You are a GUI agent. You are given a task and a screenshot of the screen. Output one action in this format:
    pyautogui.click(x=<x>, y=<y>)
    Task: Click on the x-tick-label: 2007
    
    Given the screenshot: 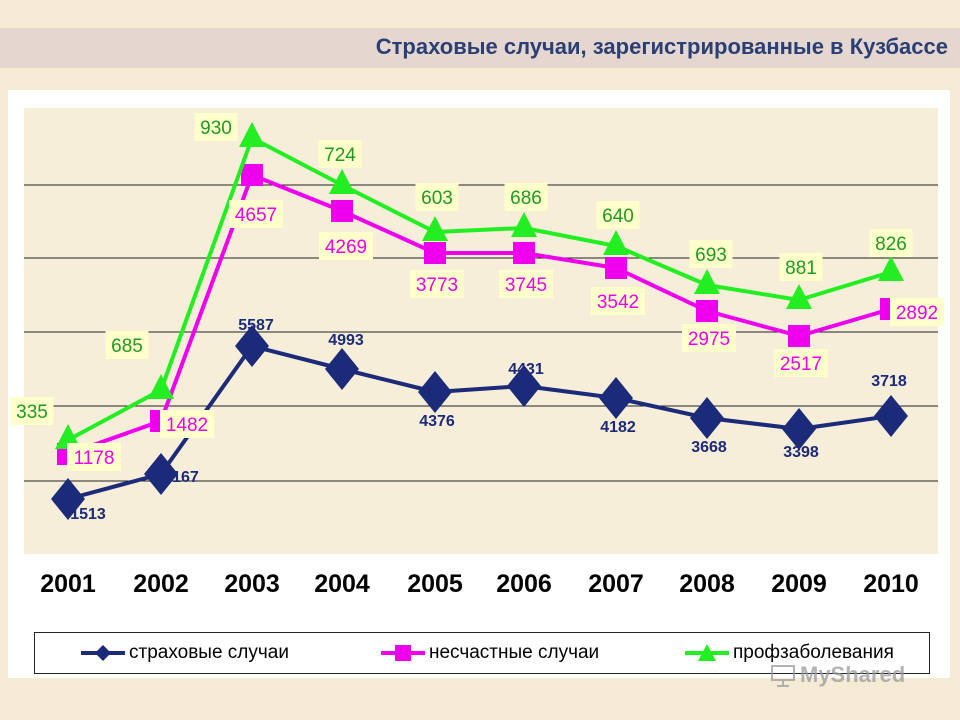 What is the action you would take?
    pyautogui.click(x=616, y=584)
    